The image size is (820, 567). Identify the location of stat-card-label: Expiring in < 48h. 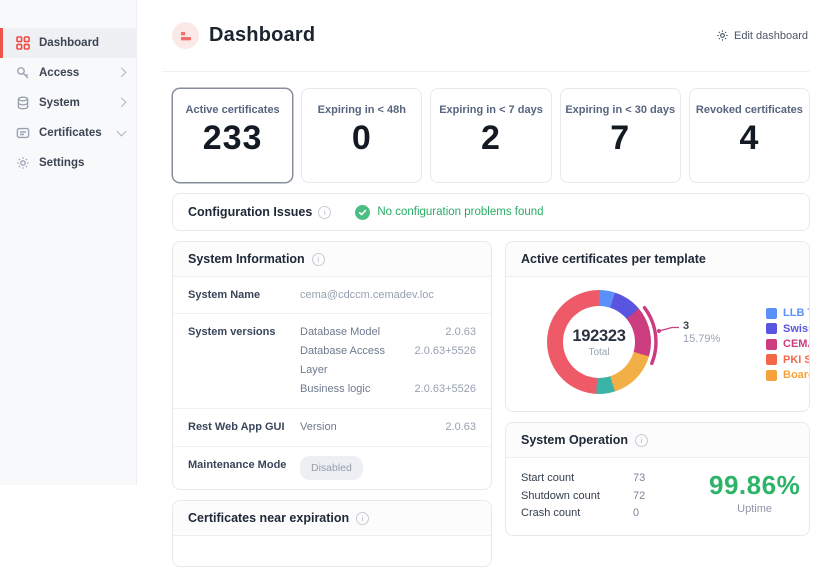
(361, 110).